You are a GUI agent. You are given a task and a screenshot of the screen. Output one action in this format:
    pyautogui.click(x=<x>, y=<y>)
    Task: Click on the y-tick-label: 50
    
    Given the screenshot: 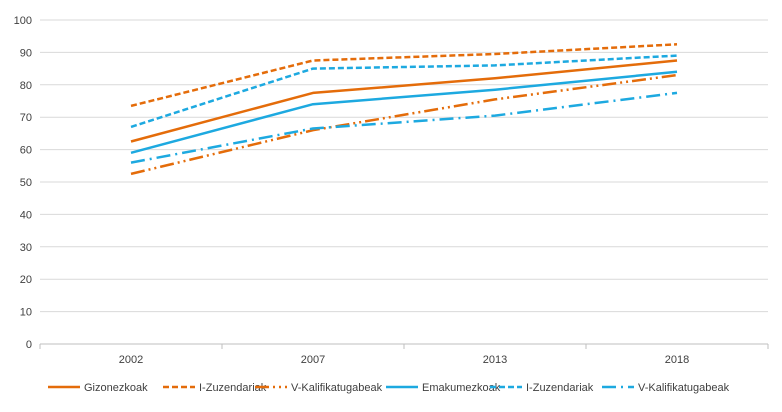 What is the action you would take?
    pyautogui.click(x=26, y=183)
    